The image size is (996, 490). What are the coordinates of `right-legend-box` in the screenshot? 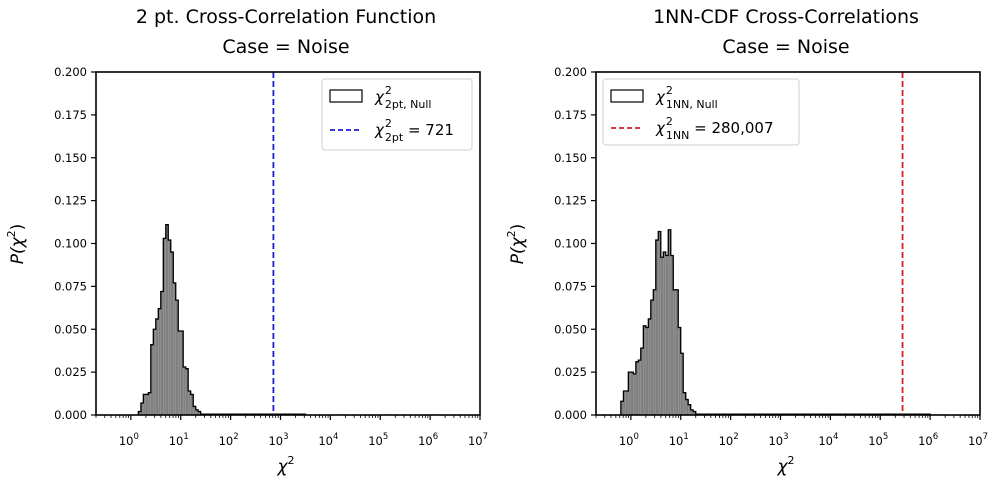 It's located at (701, 112).